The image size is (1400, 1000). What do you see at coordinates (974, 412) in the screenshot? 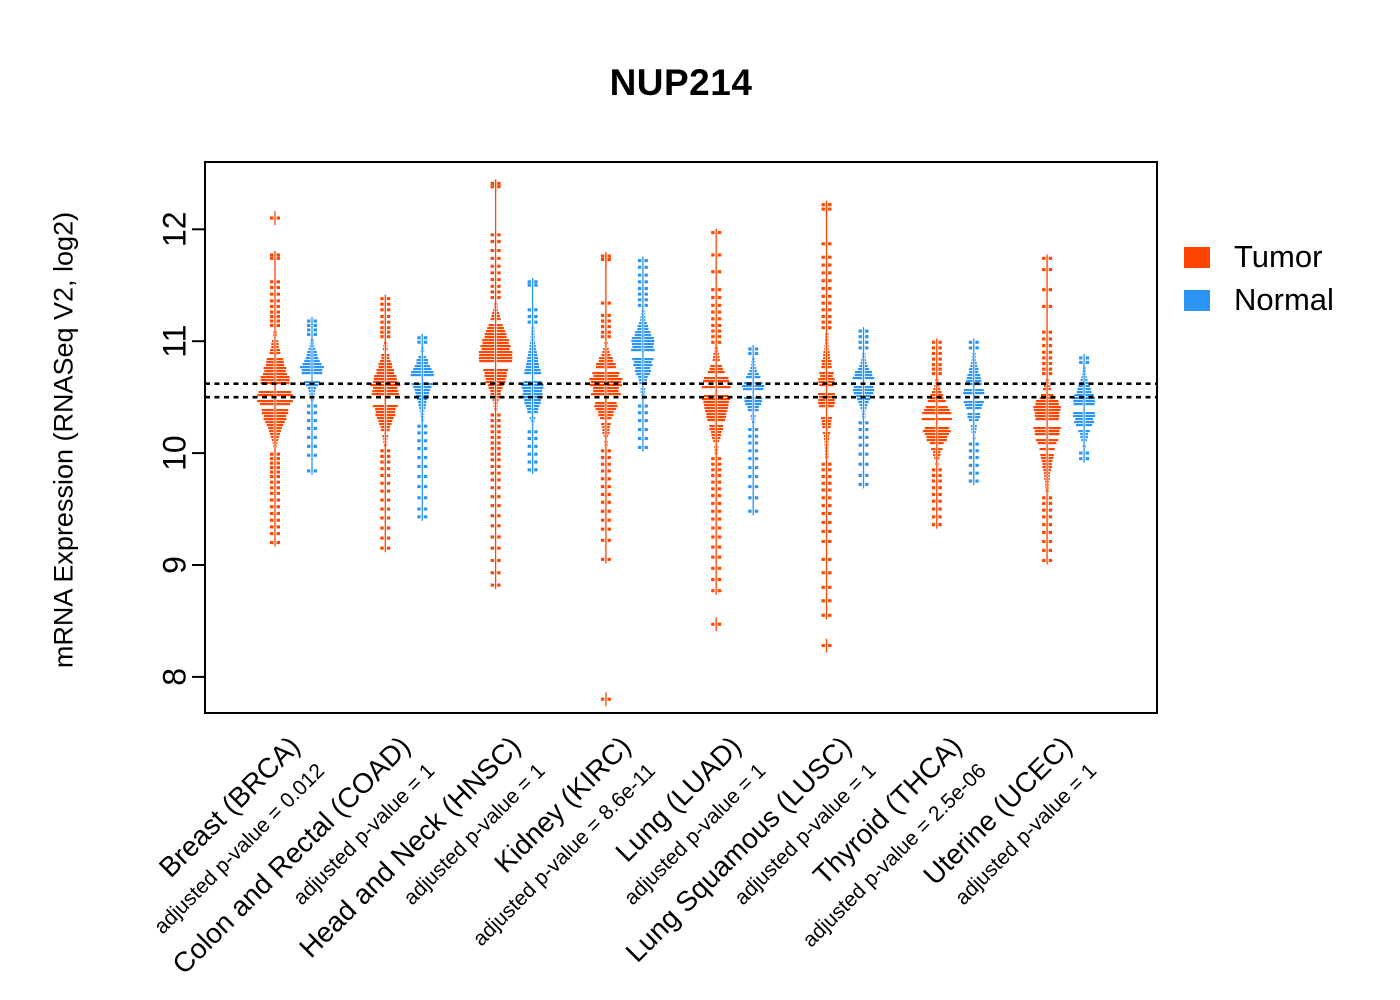
I see `violin-normal-thyroid-thca` at bounding box center [974, 412].